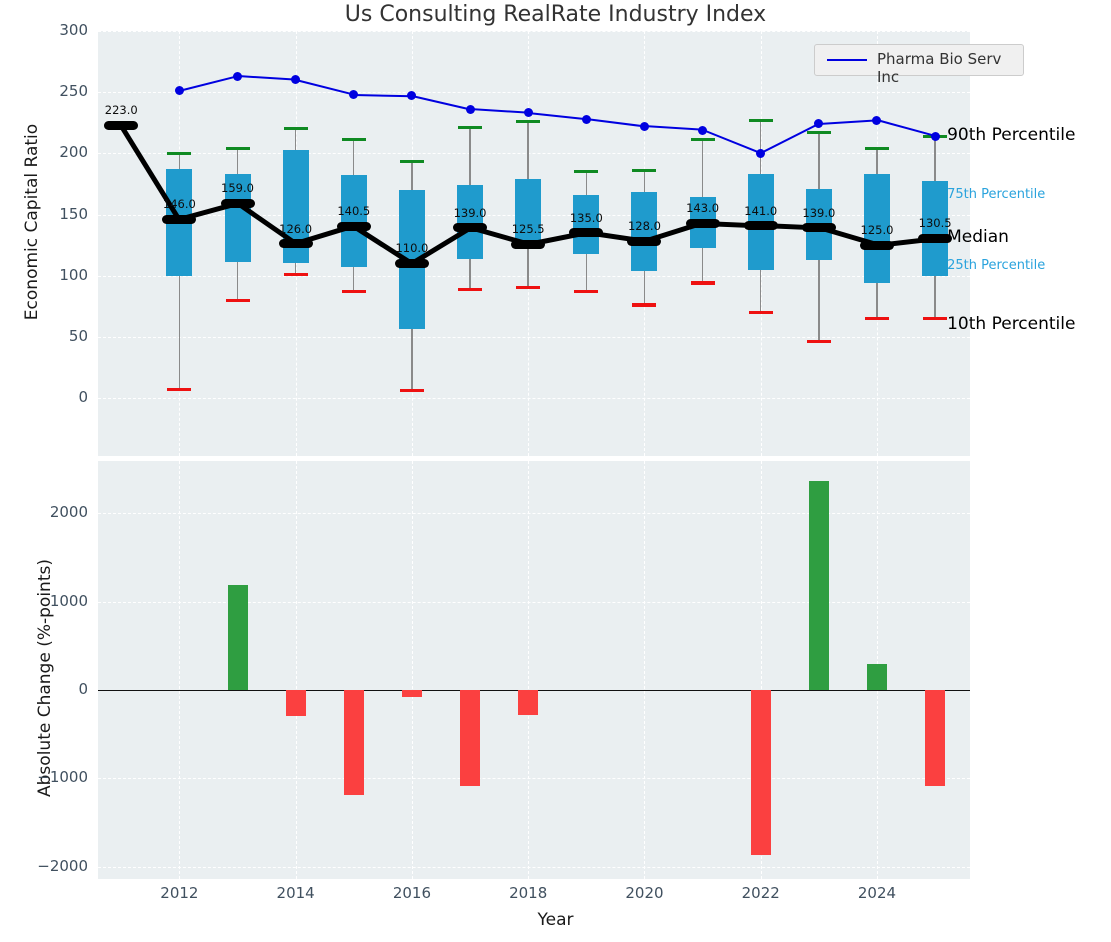 The image size is (1111, 942). I want to click on median-value-label: 146.0, so click(179, 204).